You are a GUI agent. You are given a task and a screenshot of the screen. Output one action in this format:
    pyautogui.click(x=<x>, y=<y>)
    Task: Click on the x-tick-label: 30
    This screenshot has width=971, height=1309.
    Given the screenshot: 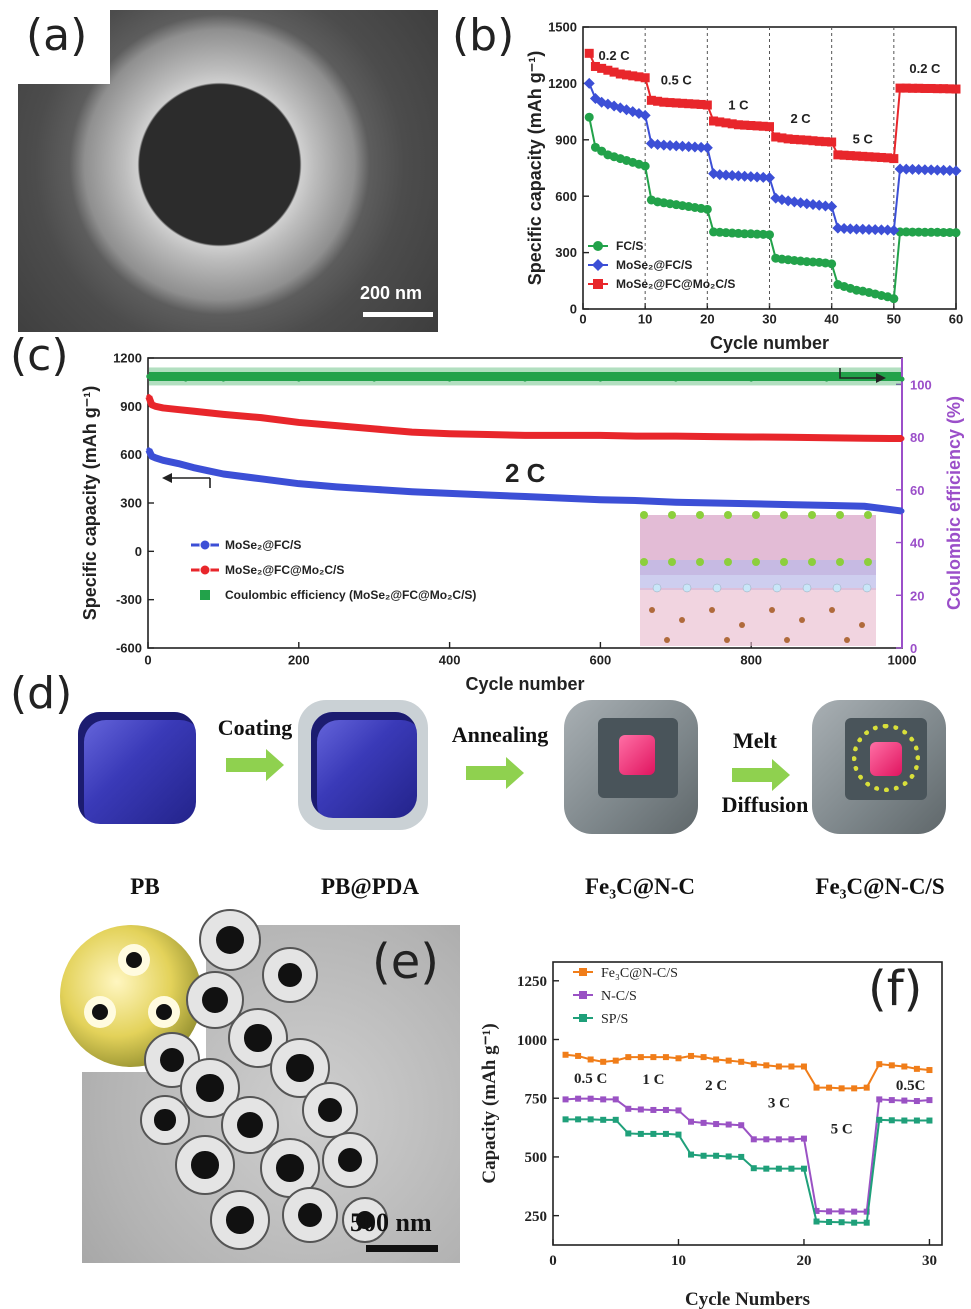 What is the action you would take?
    pyautogui.click(x=929, y=1261)
    